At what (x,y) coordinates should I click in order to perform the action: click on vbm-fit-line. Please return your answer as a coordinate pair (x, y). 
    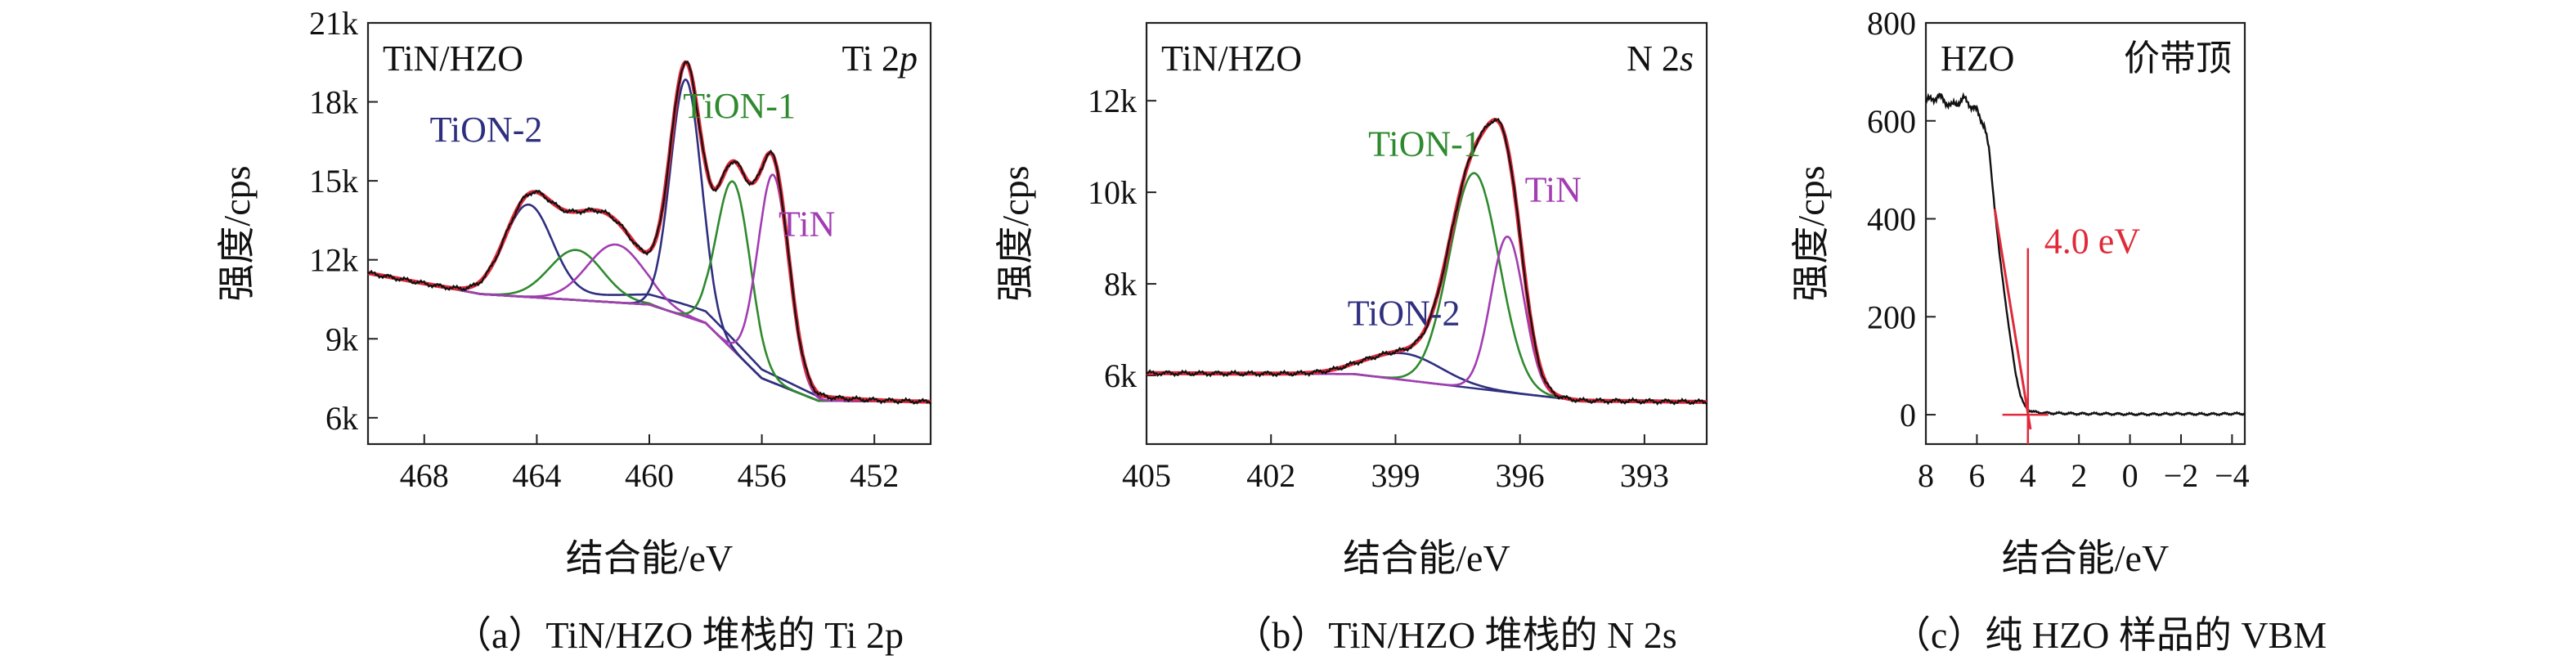
    Looking at the image, I should click on (2013, 319).